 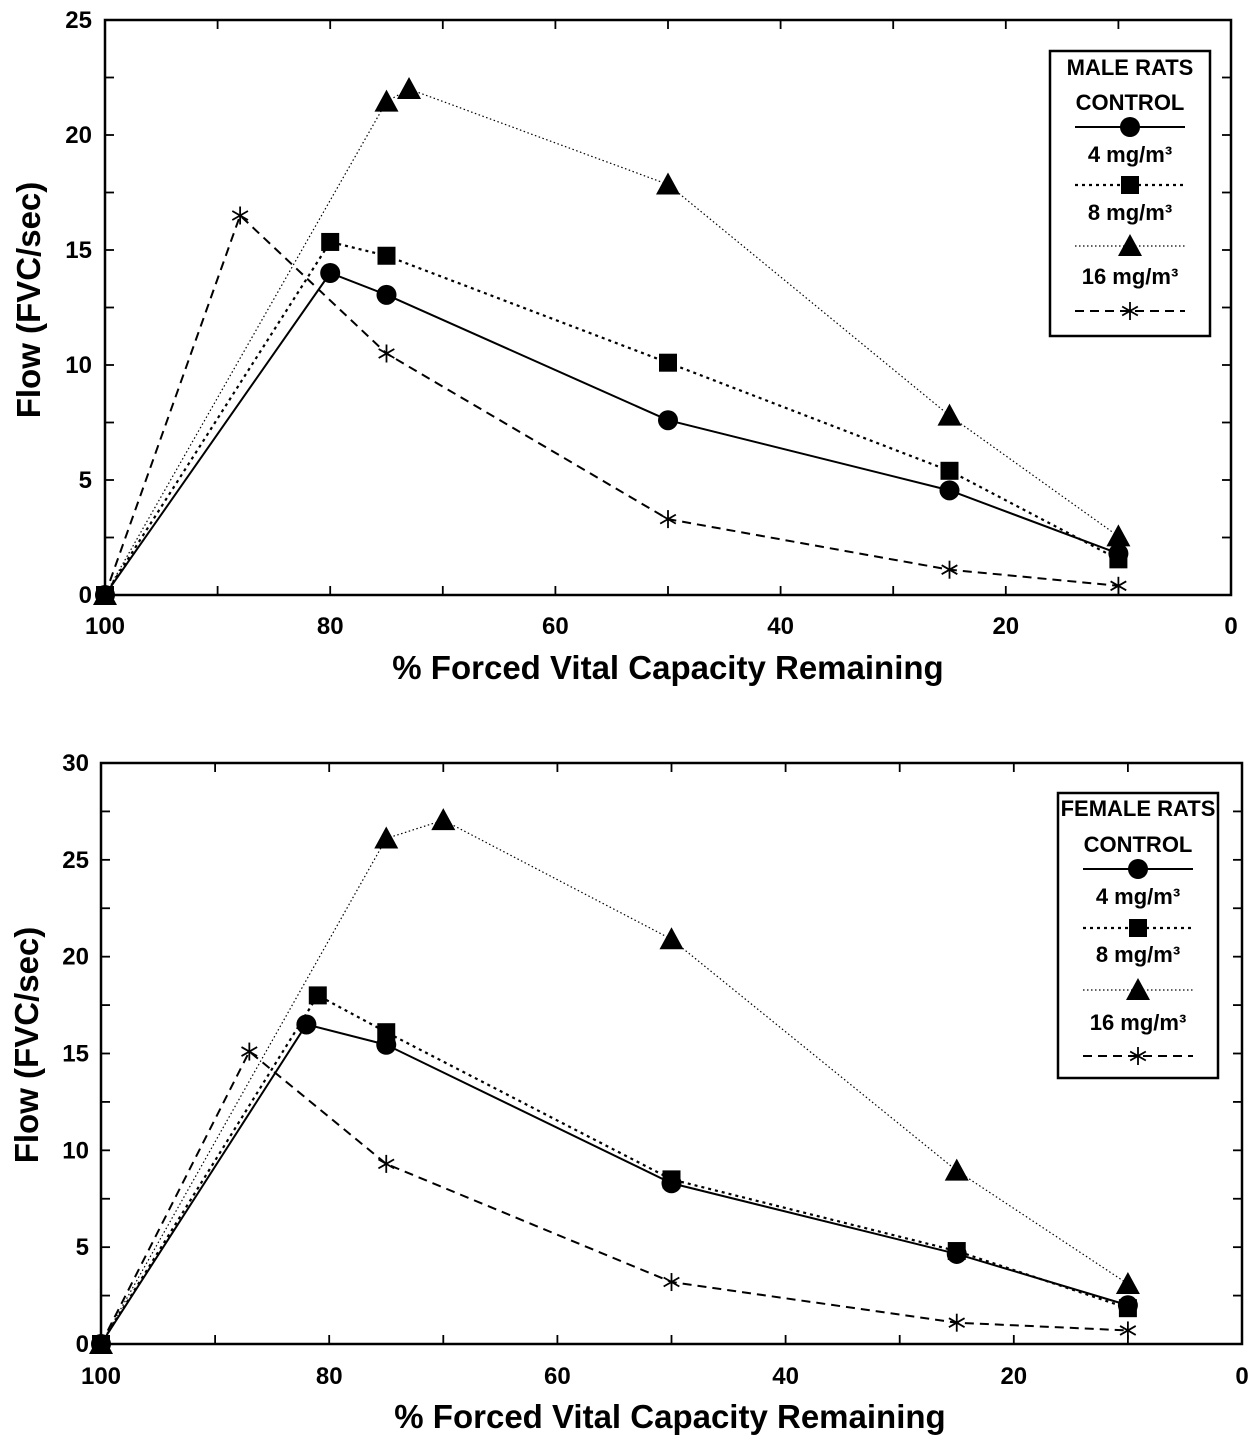 What do you see at coordinates (1138, 935) in the screenshot?
I see `legend: FEMALE RATS CONTROL 4 mg/m³ 8 mg/m³ 16 mg/m³` at bounding box center [1138, 935].